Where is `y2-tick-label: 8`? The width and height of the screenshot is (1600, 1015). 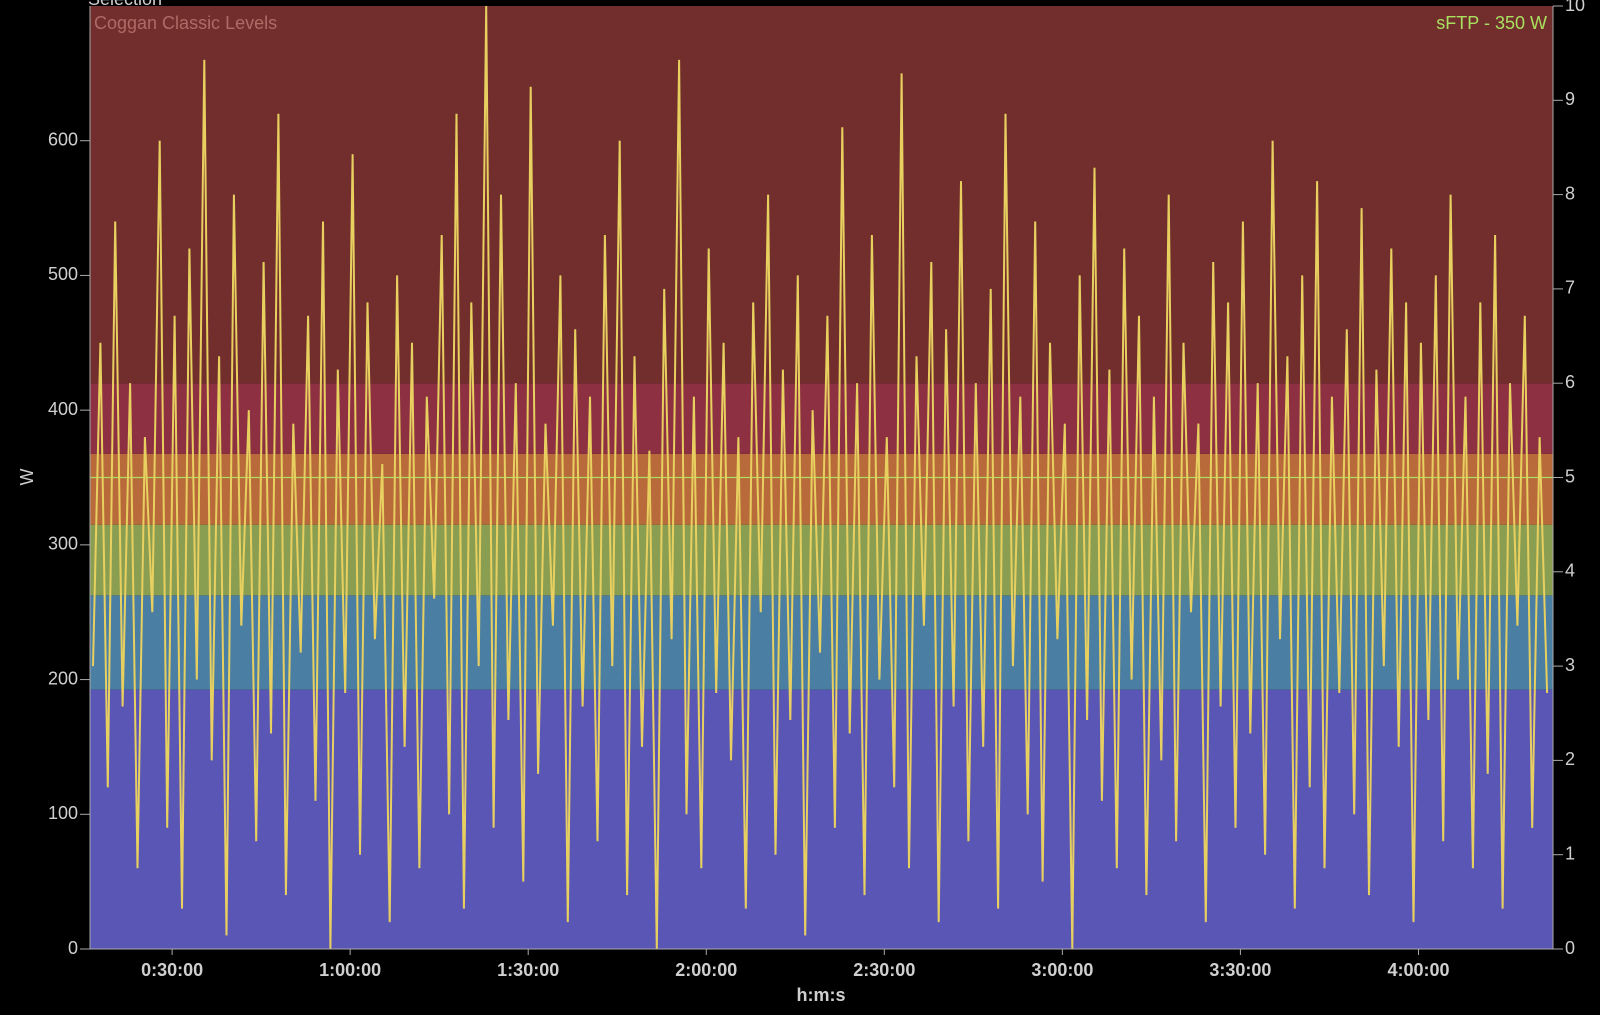
y2-tick-label: 8 is located at coordinates (1570, 193).